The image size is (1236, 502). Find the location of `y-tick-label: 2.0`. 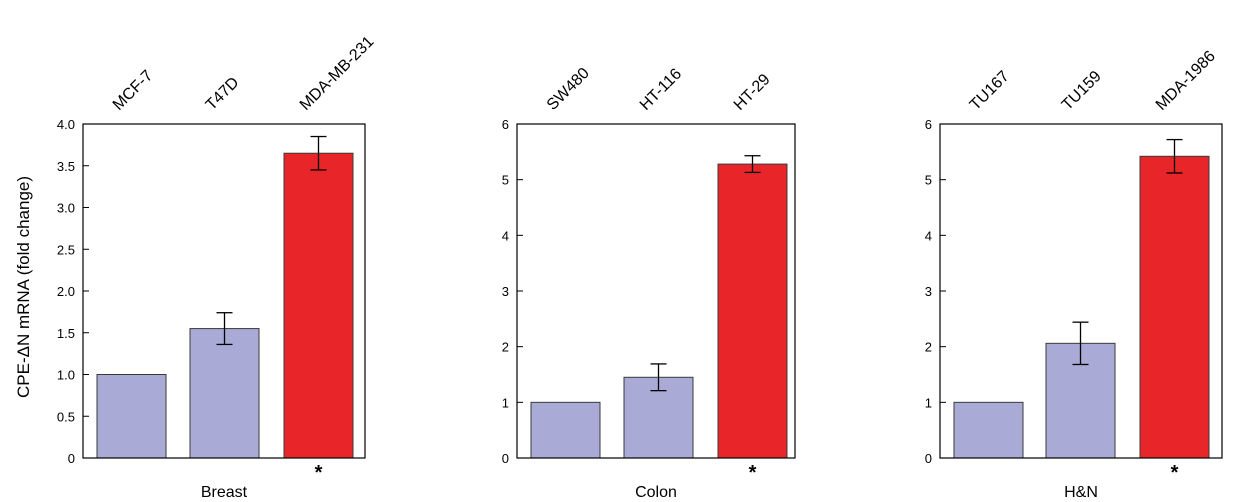

y-tick-label: 2.0 is located at coordinates (66, 291).